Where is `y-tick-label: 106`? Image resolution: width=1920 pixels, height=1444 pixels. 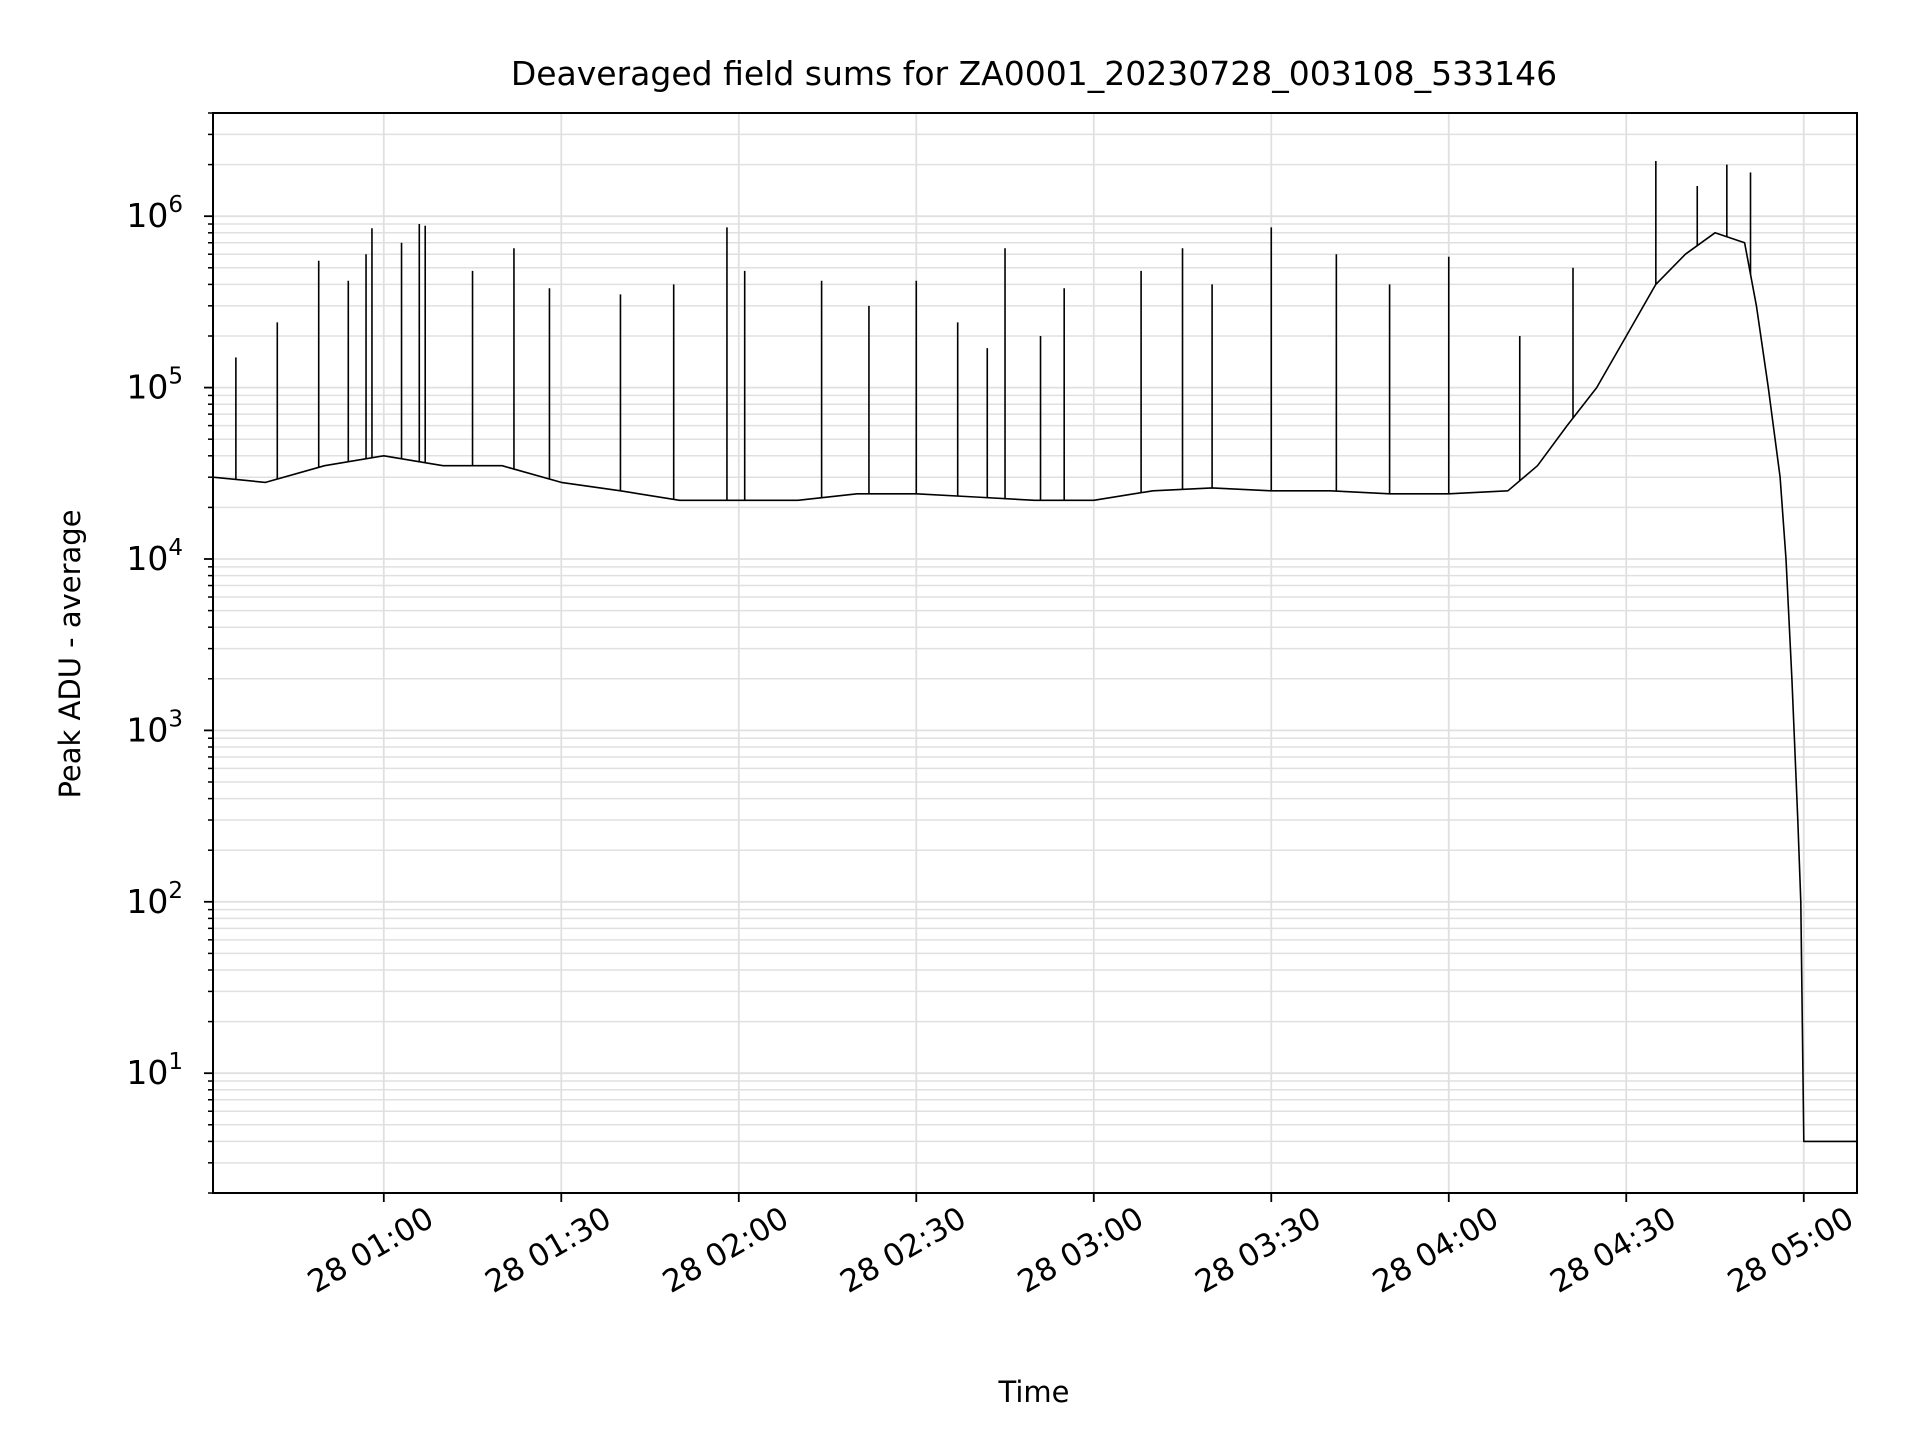 y-tick-label: 106 is located at coordinates (154, 213).